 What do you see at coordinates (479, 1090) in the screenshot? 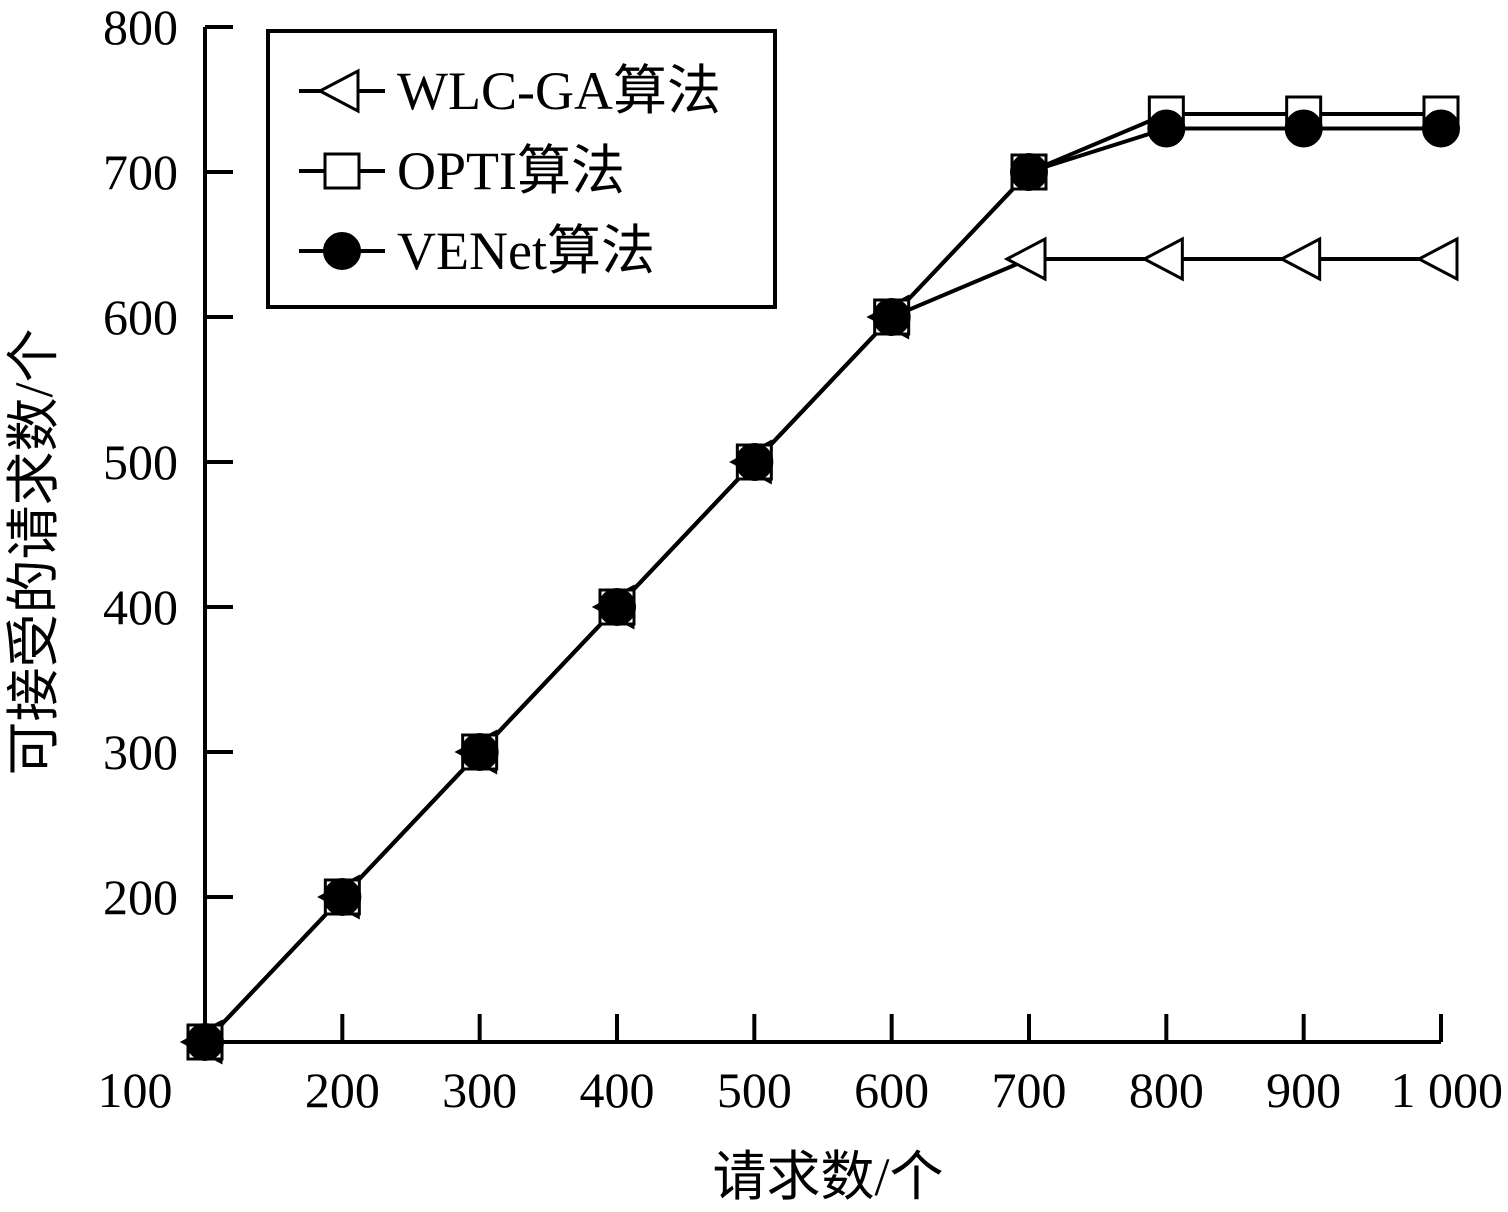
I see `x-tick-label: 300` at bounding box center [479, 1090].